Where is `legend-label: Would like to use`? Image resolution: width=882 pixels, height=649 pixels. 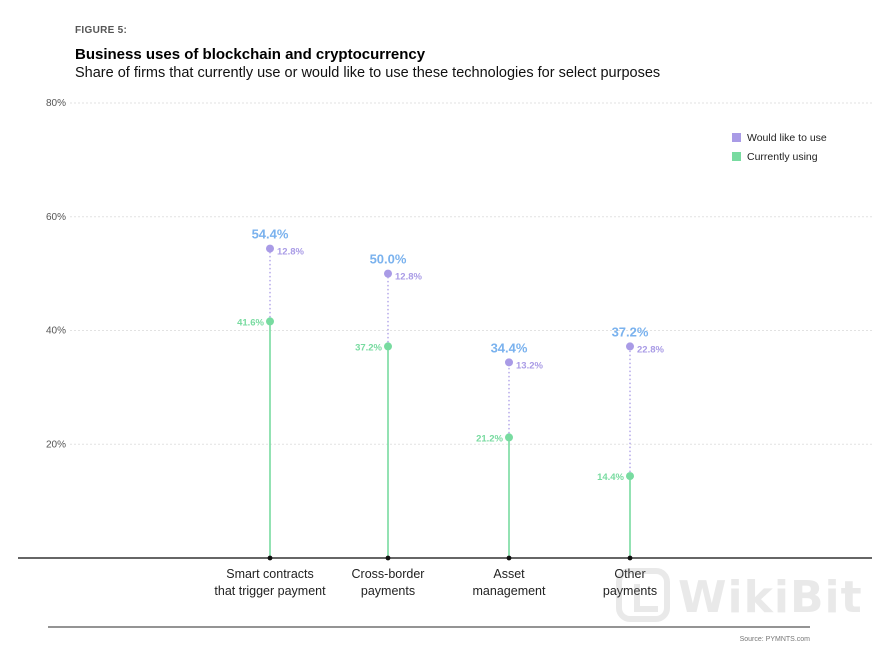
legend-label: Would like to use is located at coordinates (787, 138).